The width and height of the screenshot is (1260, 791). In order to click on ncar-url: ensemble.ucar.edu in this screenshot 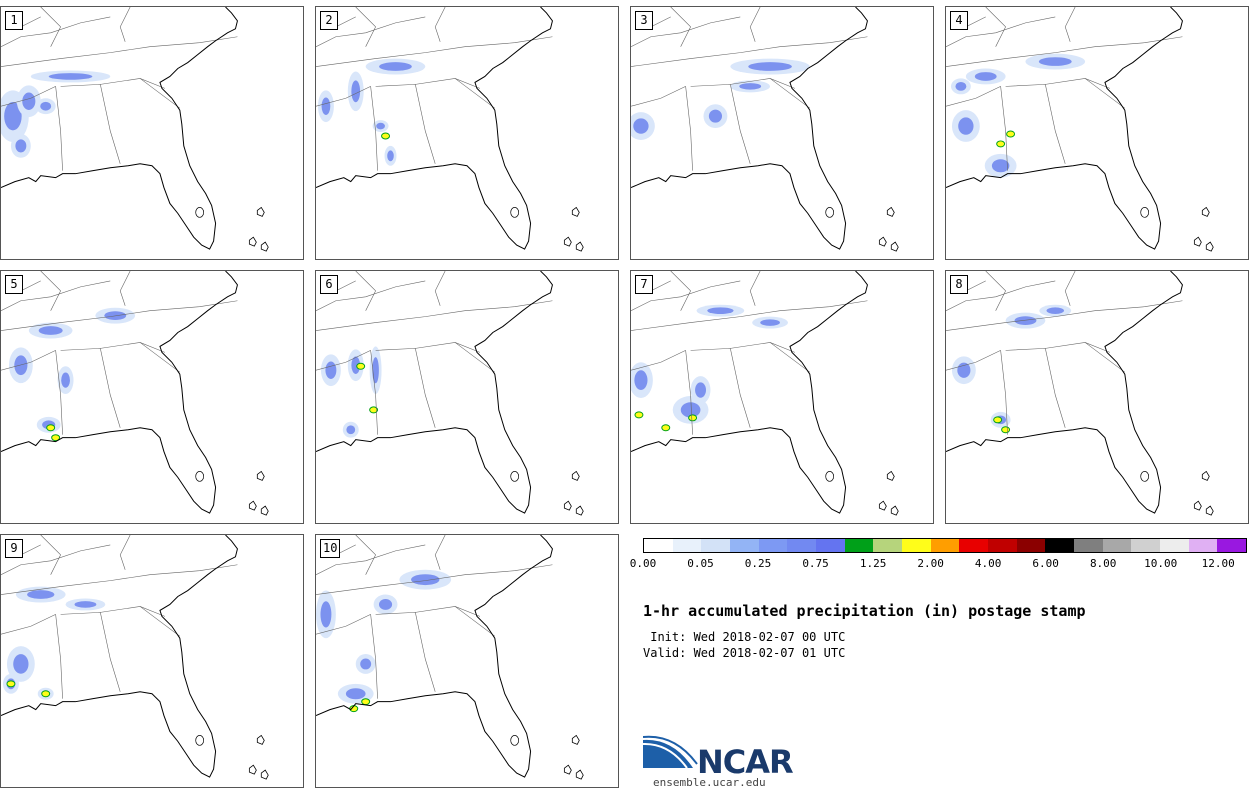, I will do `click(709, 782)`.